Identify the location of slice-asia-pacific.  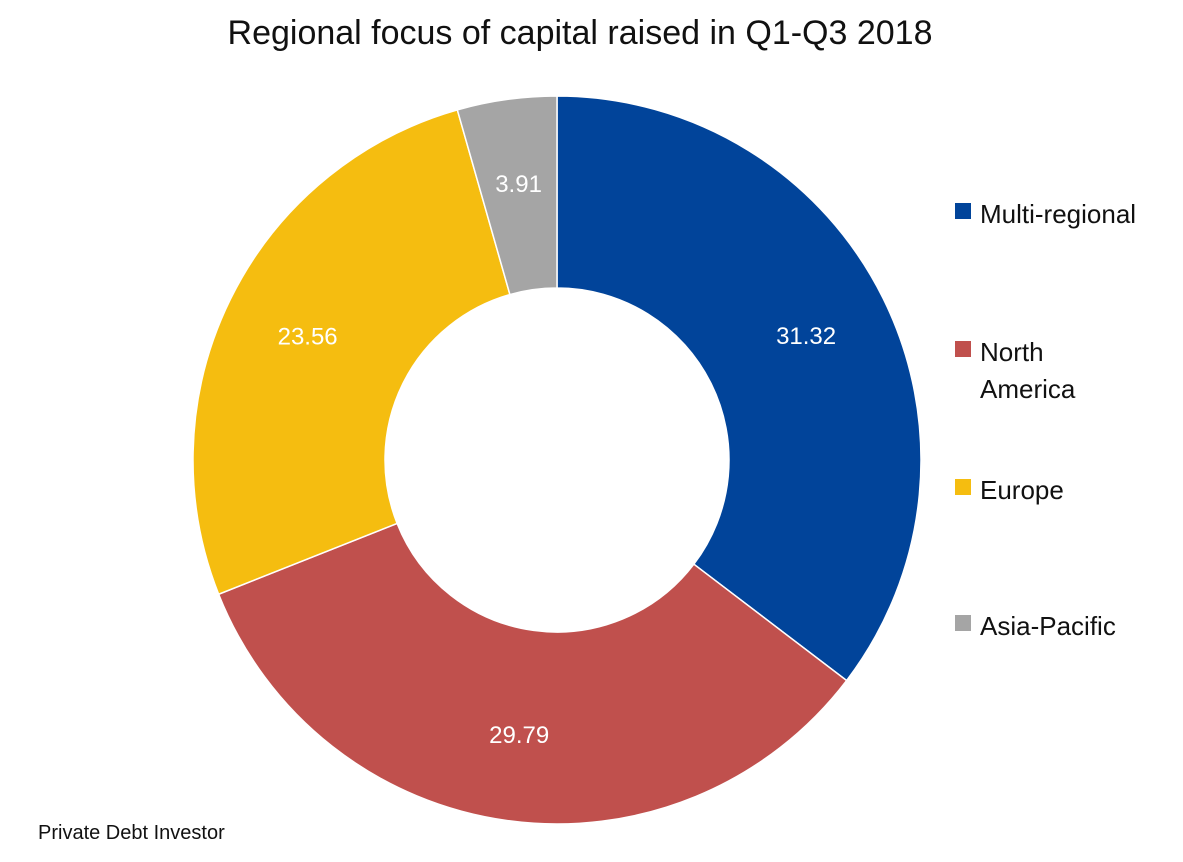
(507, 195).